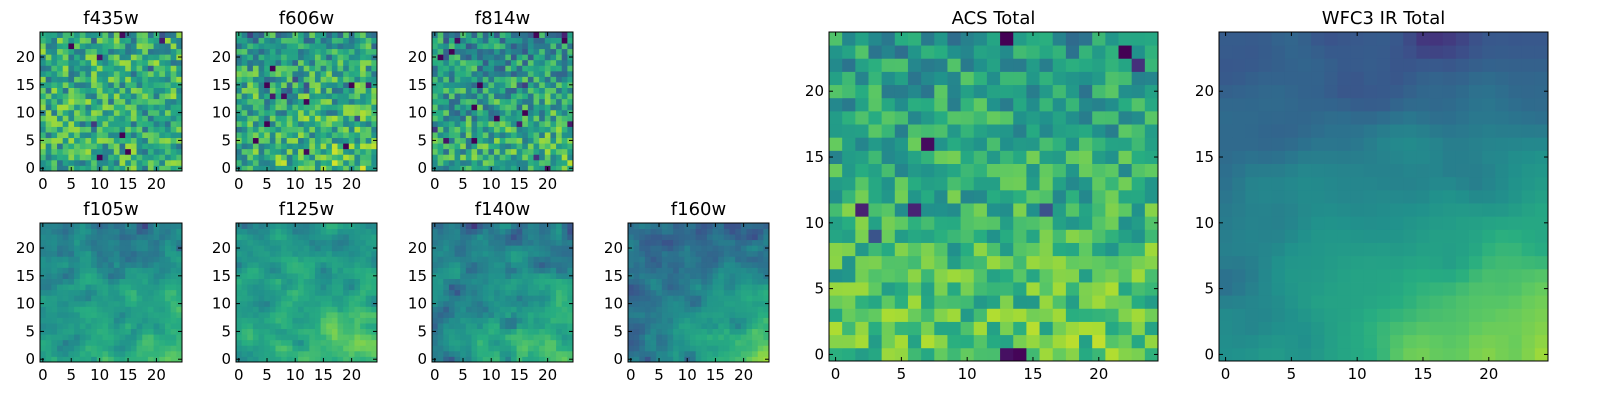  I want to click on x-tick-label: 5, so click(463, 184).